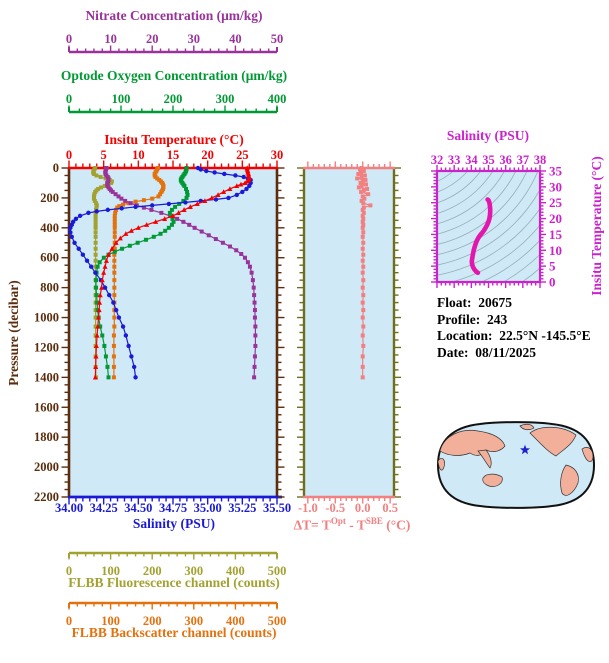 This screenshot has width=609, height=663. What do you see at coordinates (390, 508) in the screenshot?
I see `svg-text: 0.5` at bounding box center [390, 508].